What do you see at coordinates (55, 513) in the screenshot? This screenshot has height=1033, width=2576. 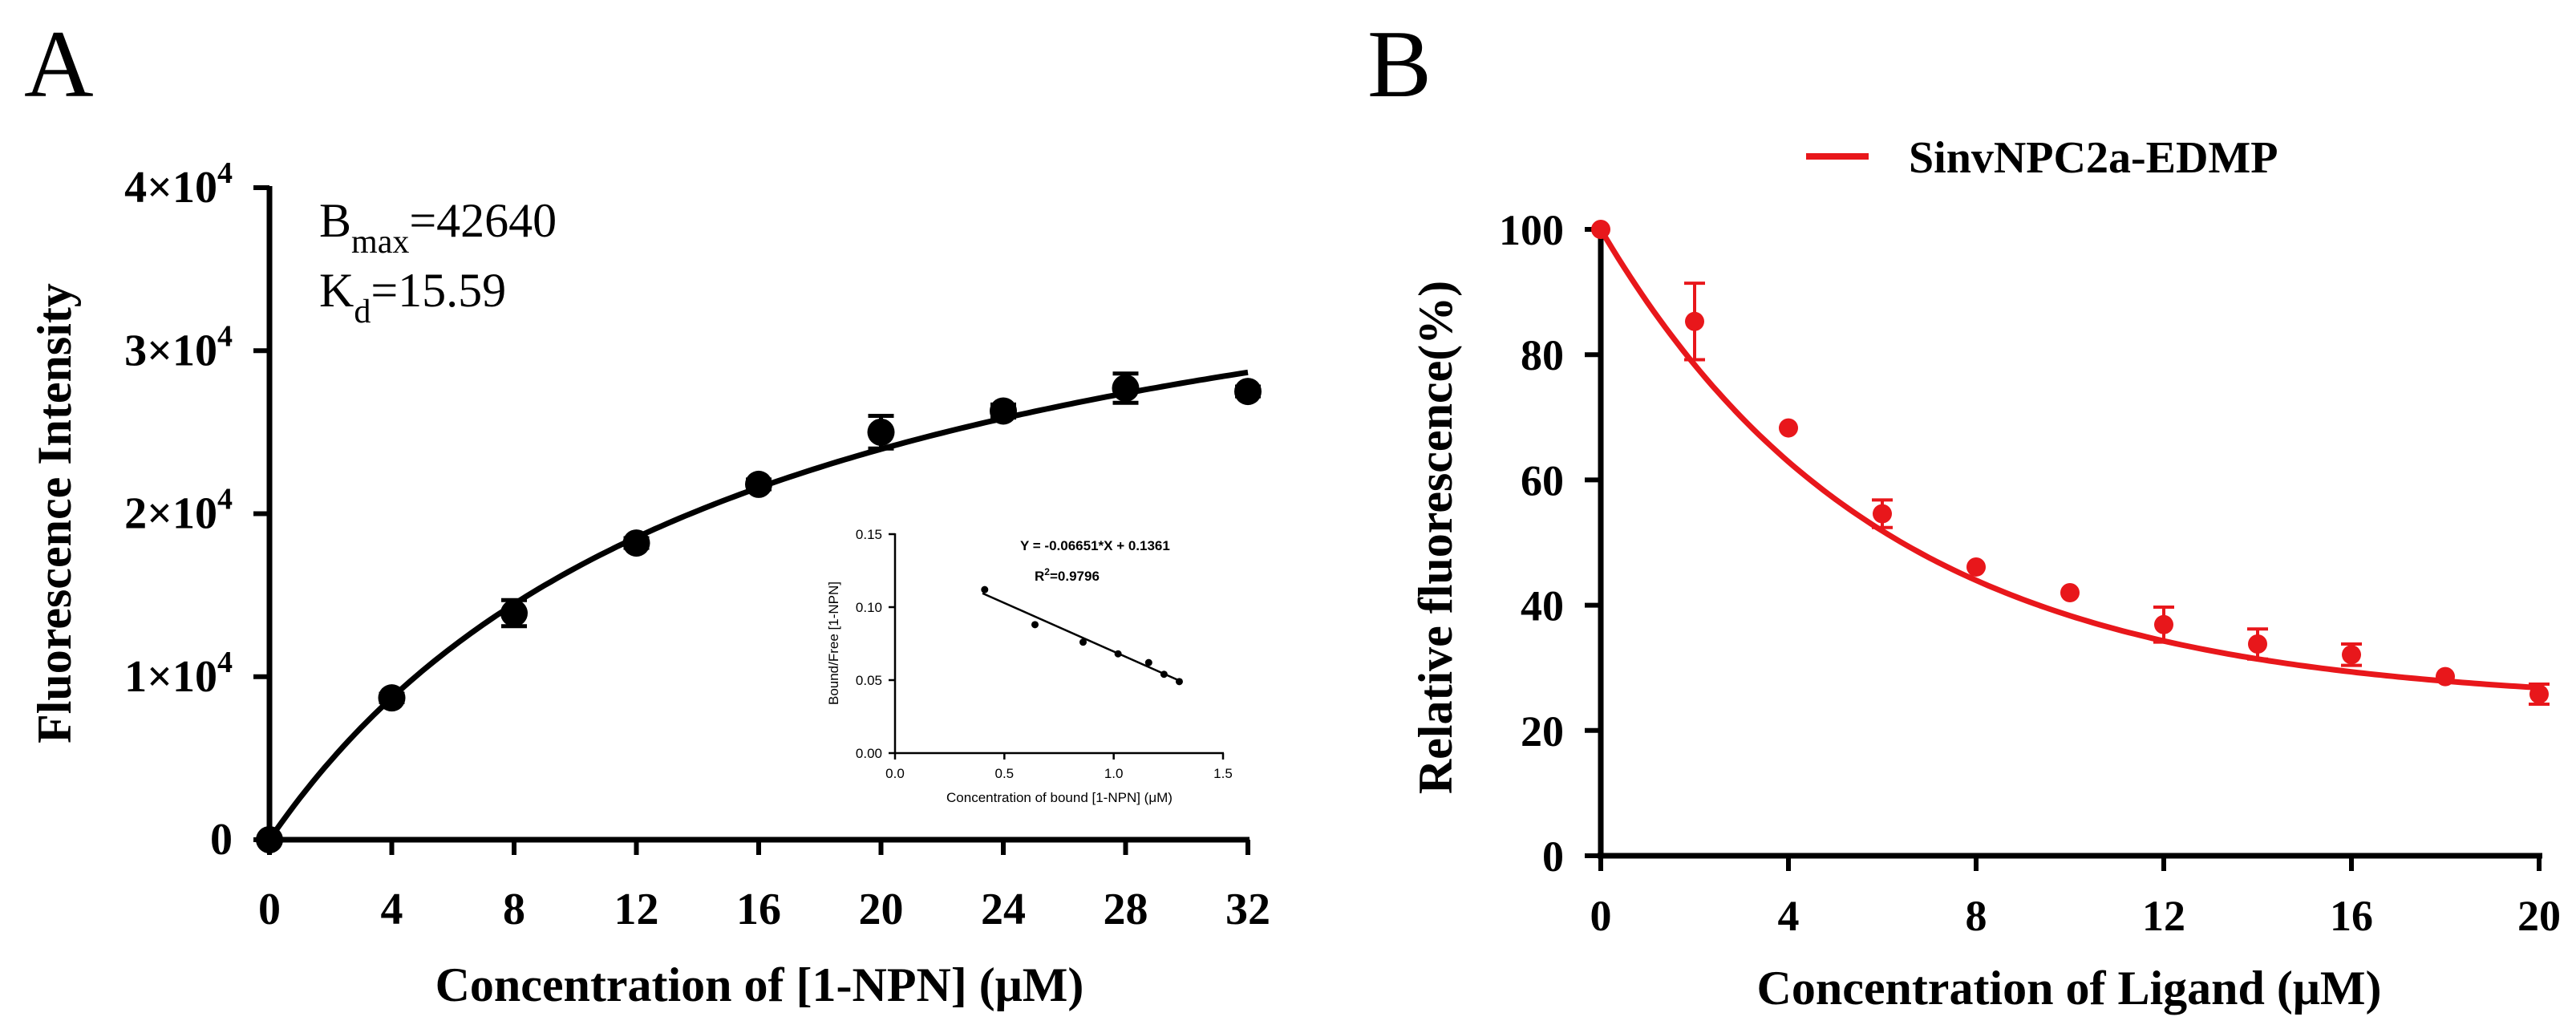 I see `panel-a-y-axis-label: Fluorescence Intensity` at bounding box center [55, 513].